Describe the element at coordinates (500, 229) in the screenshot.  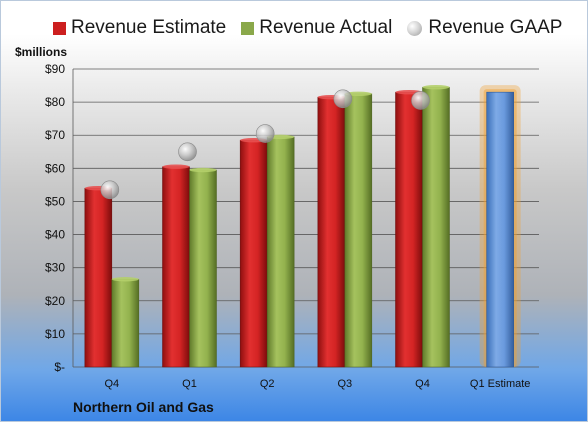
I see `bar-q1-estimate` at that location.